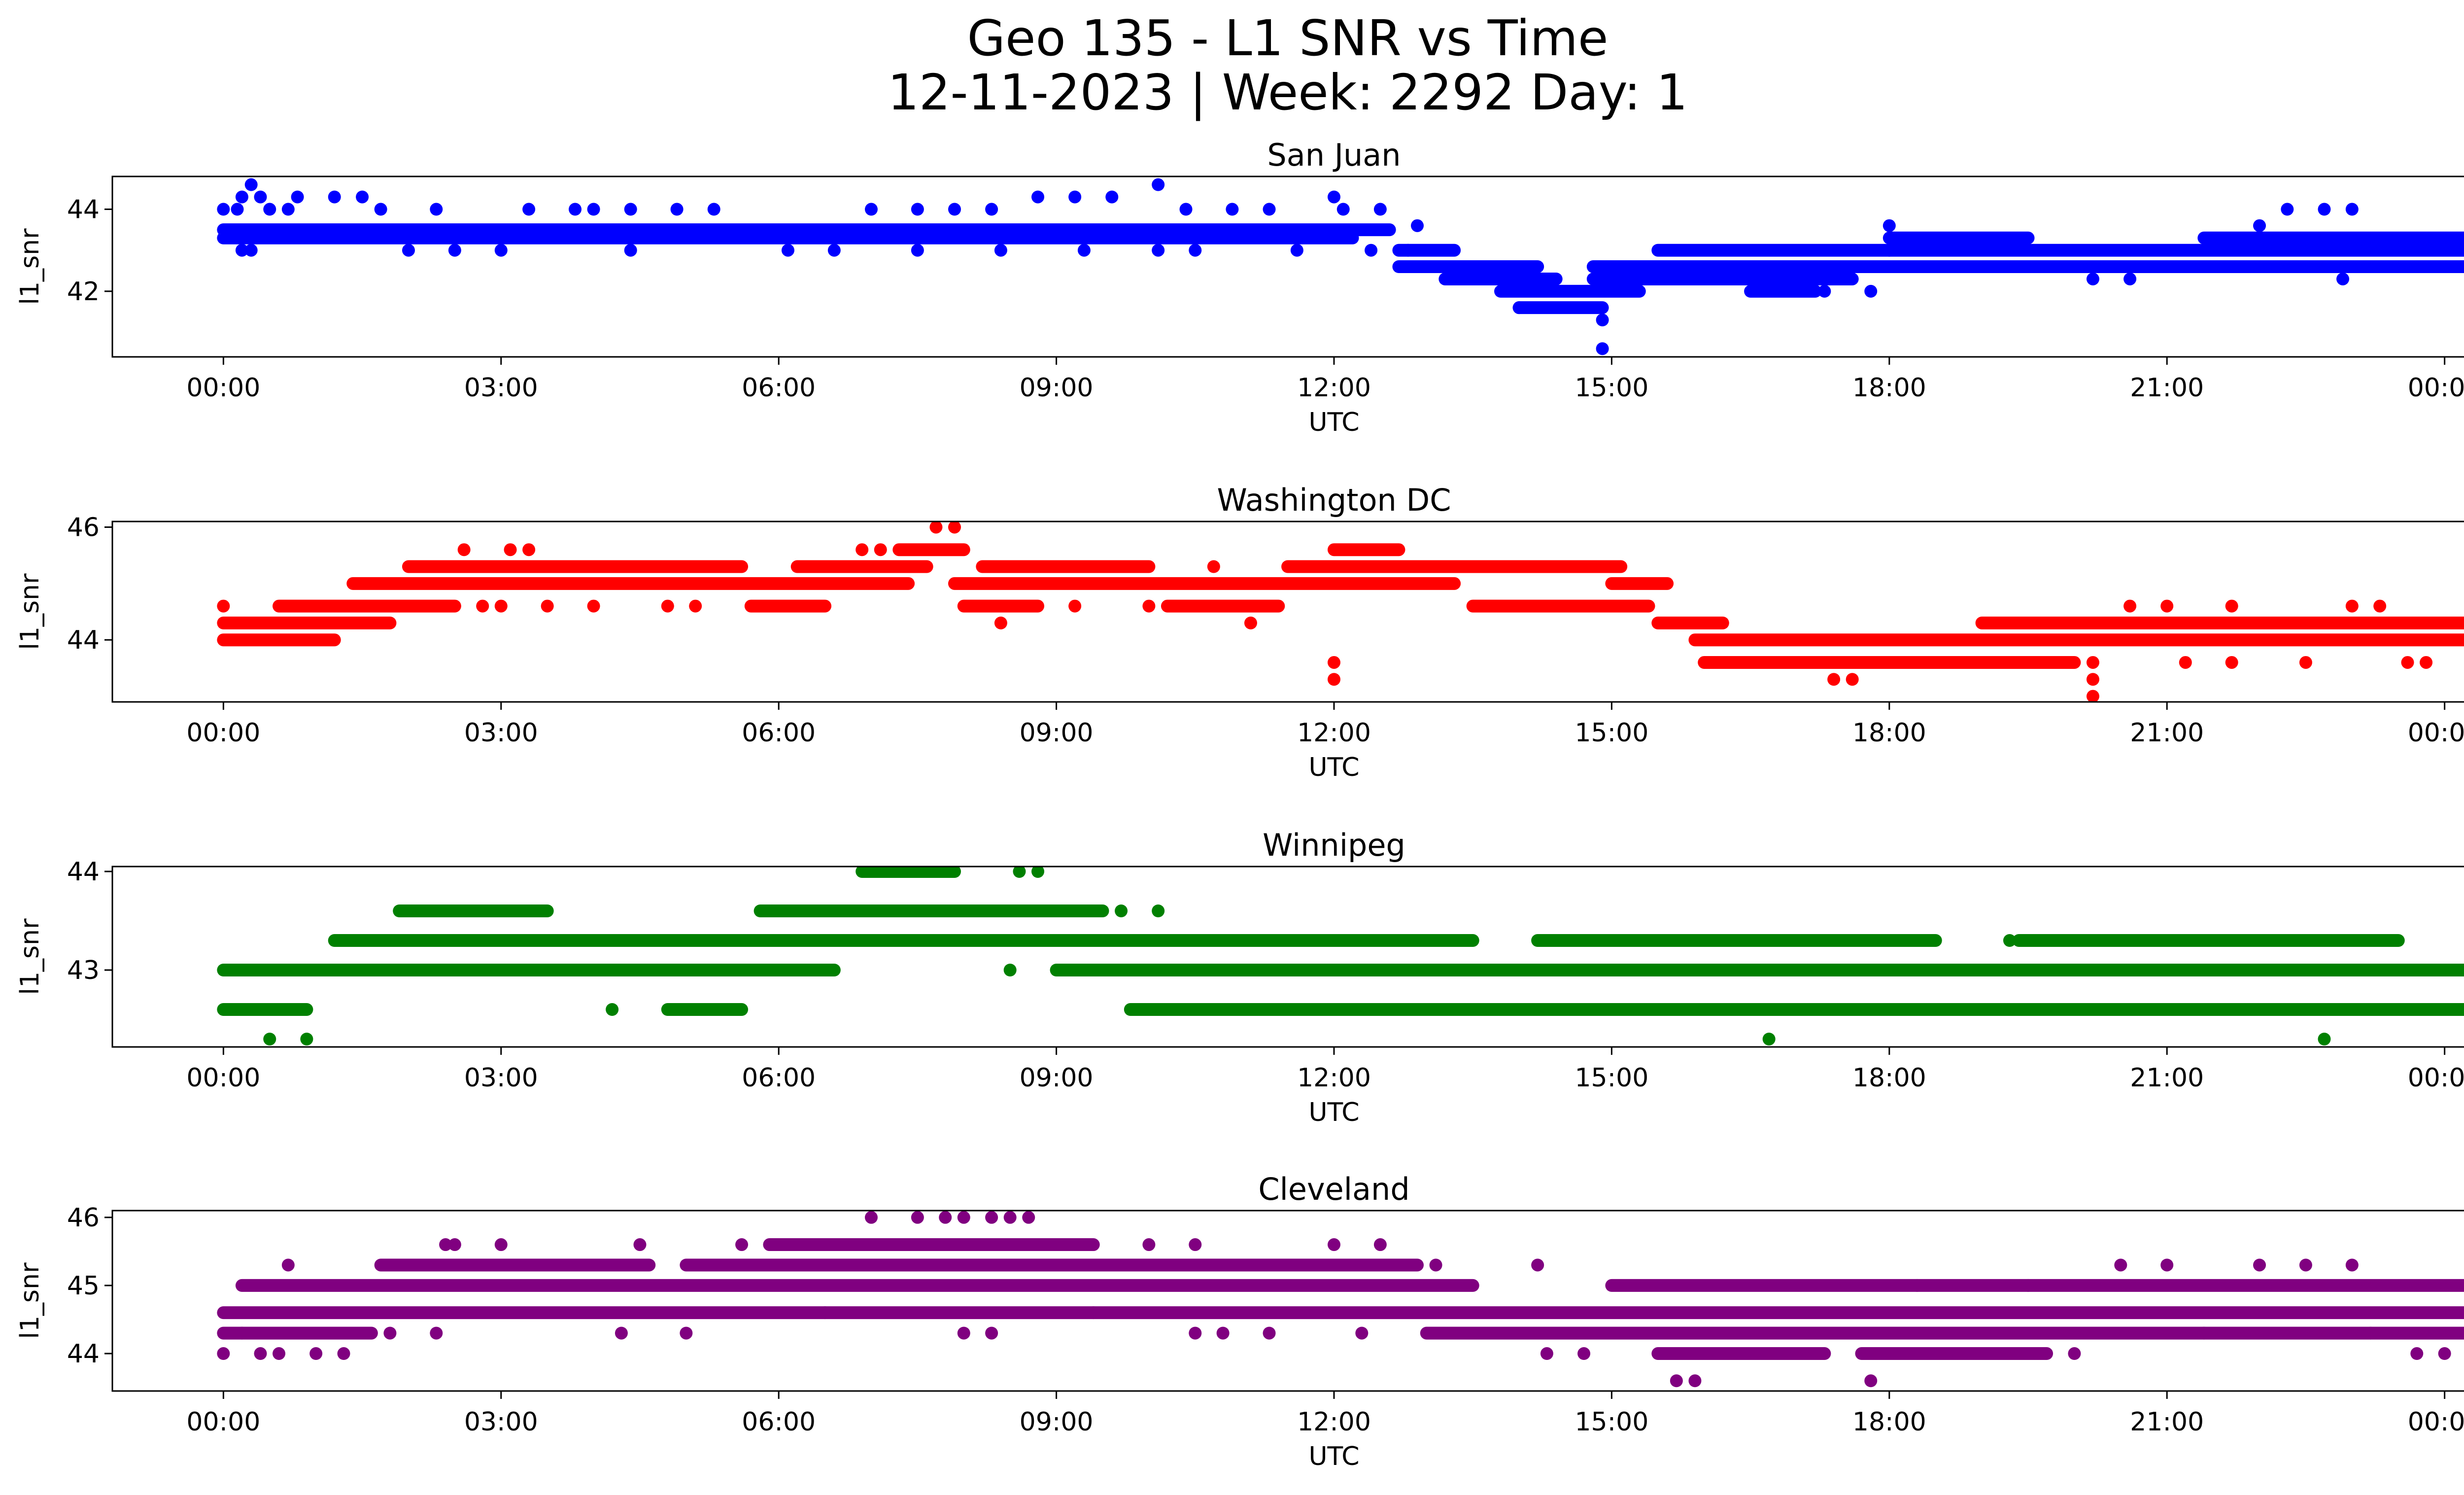 The image size is (2464, 1495). I want to click on axes-frame, so click(1287, 1301).